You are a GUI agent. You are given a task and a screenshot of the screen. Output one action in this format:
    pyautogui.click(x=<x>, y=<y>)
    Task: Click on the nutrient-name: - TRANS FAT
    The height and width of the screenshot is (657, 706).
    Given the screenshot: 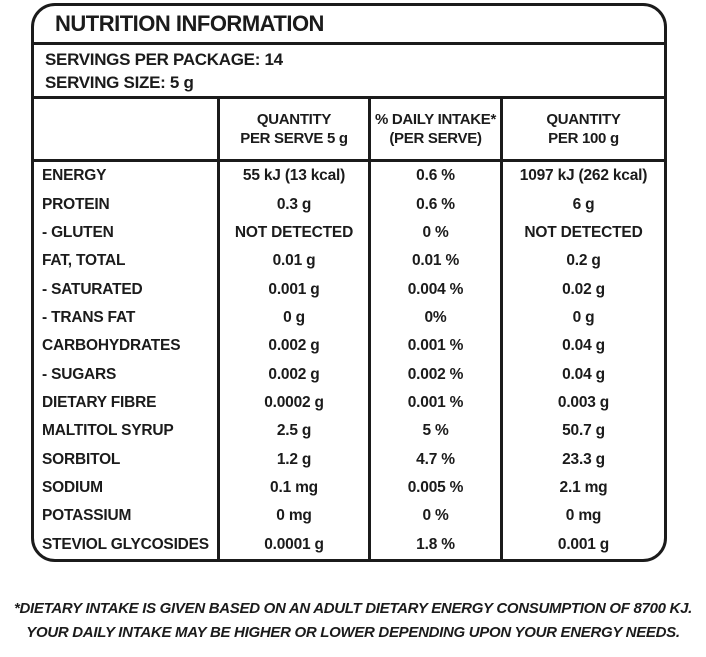 What is the action you would take?
    pyautogui.click(x=89, y=317)
    